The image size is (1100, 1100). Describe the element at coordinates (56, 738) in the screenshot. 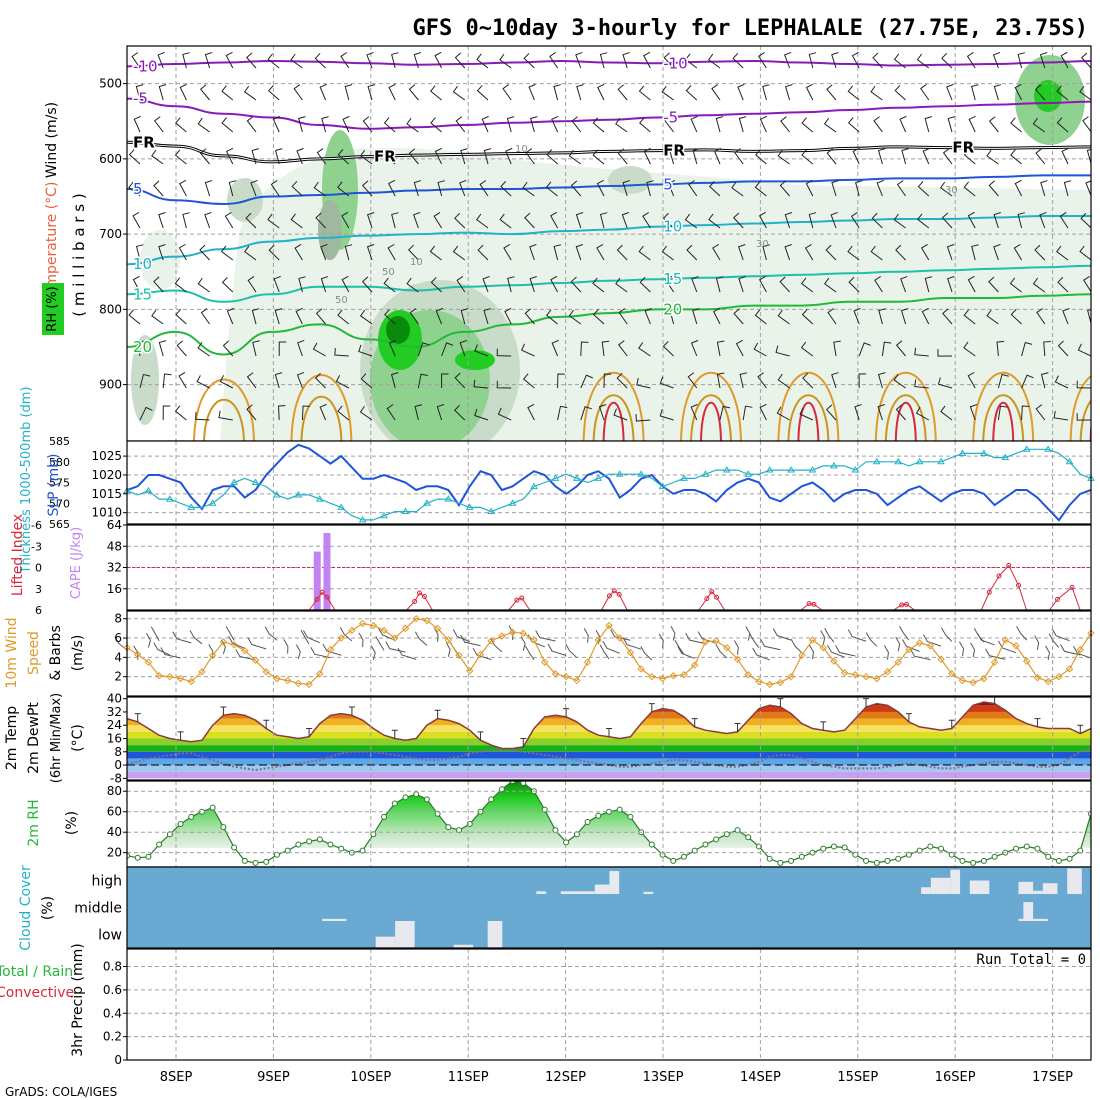

I see `ylabel-minmax: (6hr Min/Max)` at that location.